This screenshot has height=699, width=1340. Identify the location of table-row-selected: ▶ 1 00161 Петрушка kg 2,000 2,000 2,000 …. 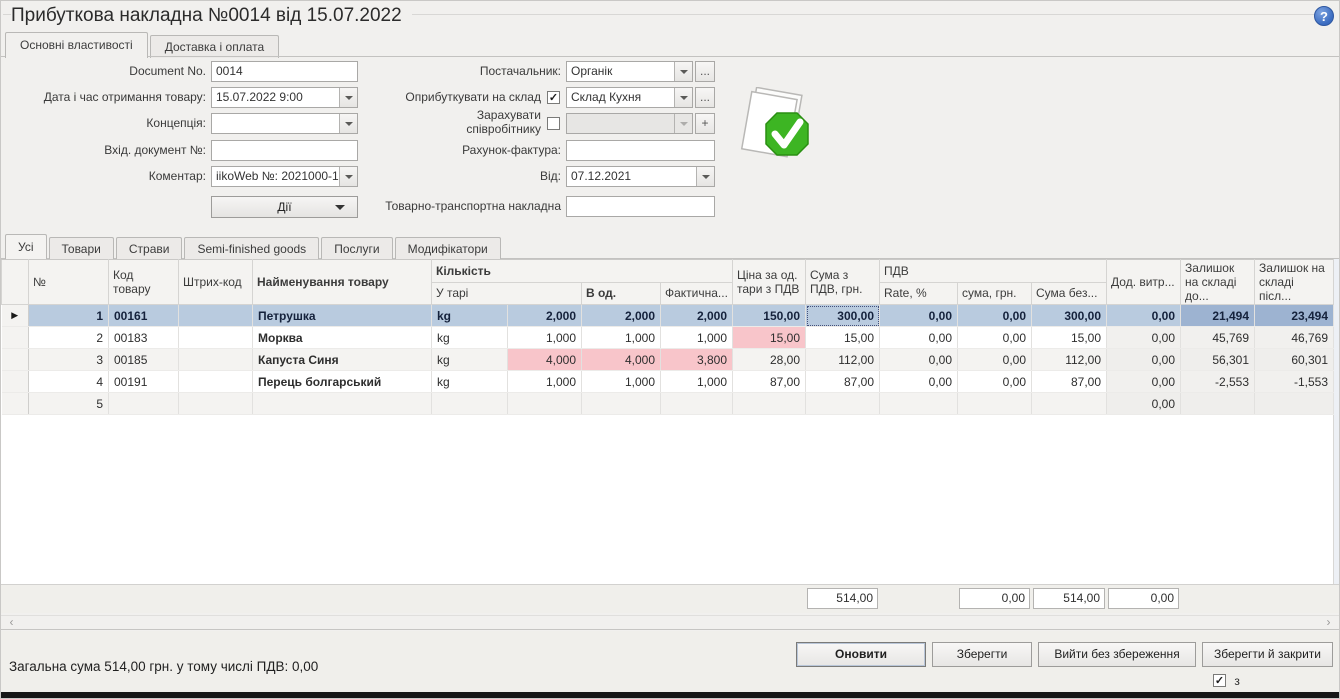
(668, 315).